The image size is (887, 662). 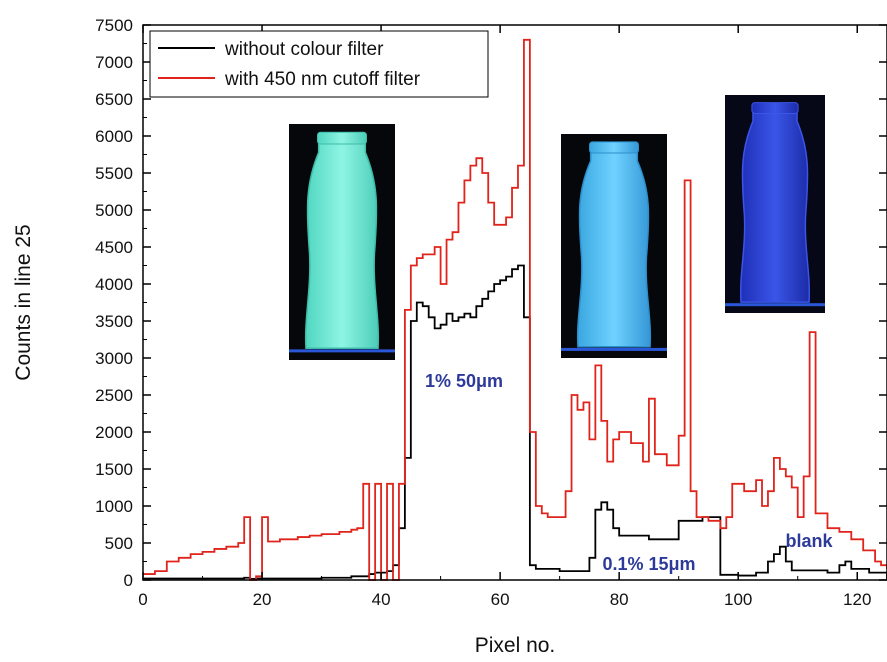 I want to click on legend-box, so click(x=319, y=64).